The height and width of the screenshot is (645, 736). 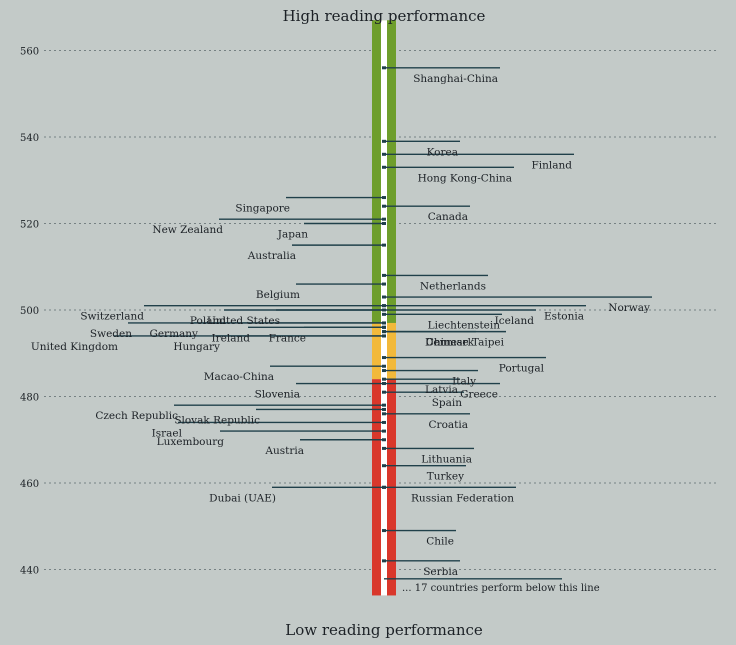 I want to click on y-tick-label: 440, so click(x=29, y=571).